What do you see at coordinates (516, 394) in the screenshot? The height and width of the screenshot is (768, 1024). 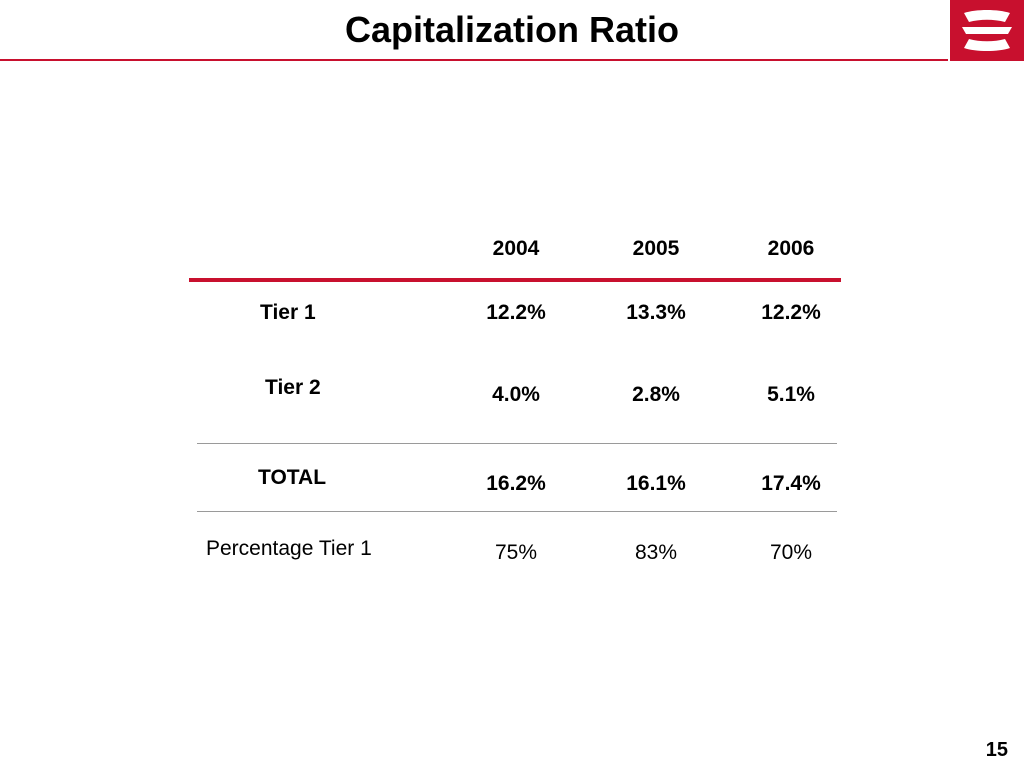 I see `tier-2-2004-value: 4.0%` at bounding box center [516, 394].